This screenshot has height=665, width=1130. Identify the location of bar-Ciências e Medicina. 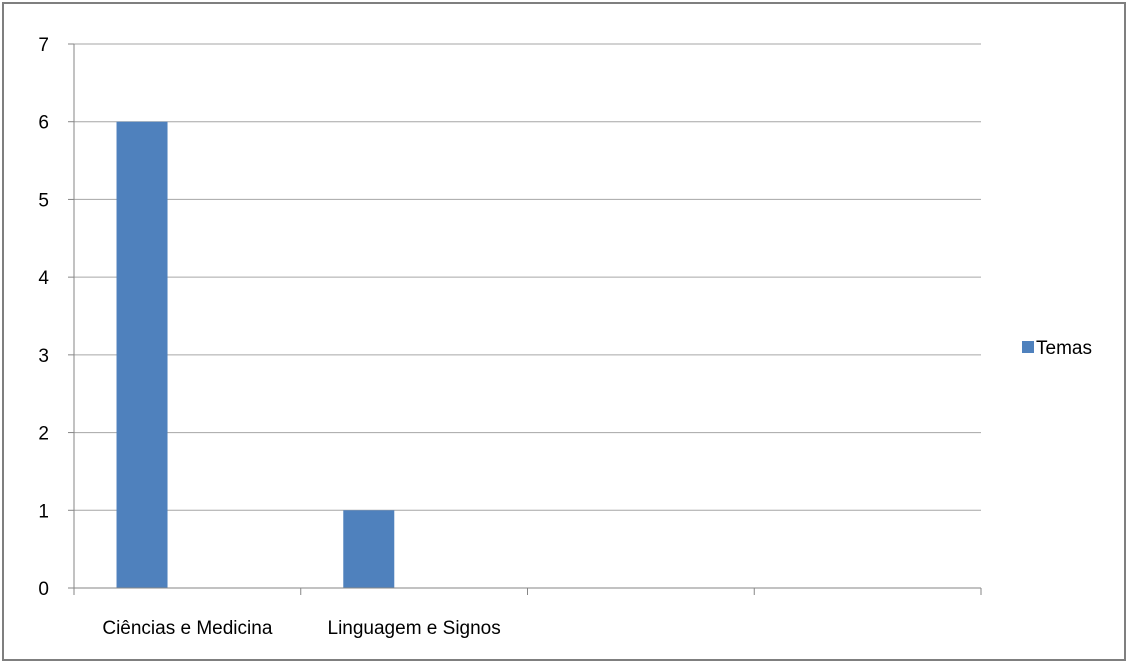
(142, 354).